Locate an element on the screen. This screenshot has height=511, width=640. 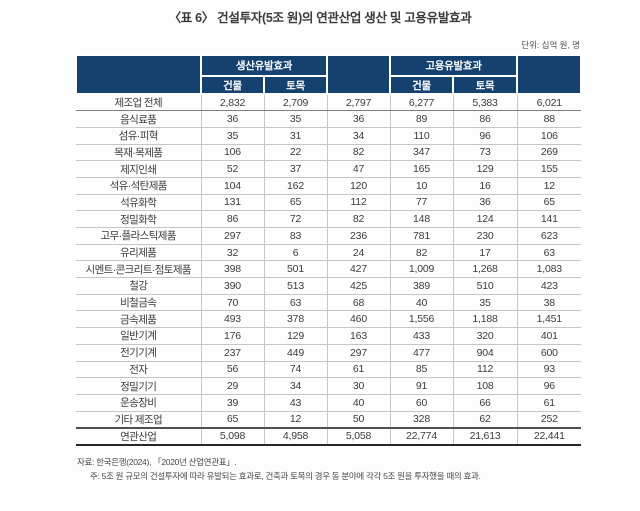
row-label: 섬유·피혁 is located at coordinates (138, 135).